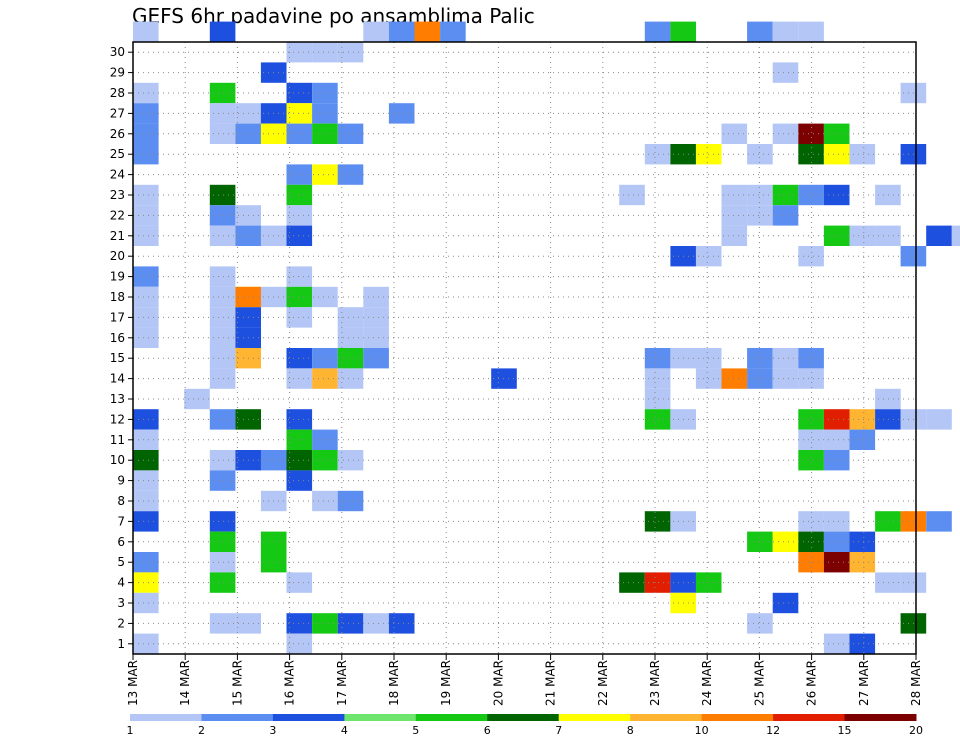 The image size is (960, 742). Describe the element at coordinates (117, 460) in the screenshot. I see `y-tick-label: 10` at that location.